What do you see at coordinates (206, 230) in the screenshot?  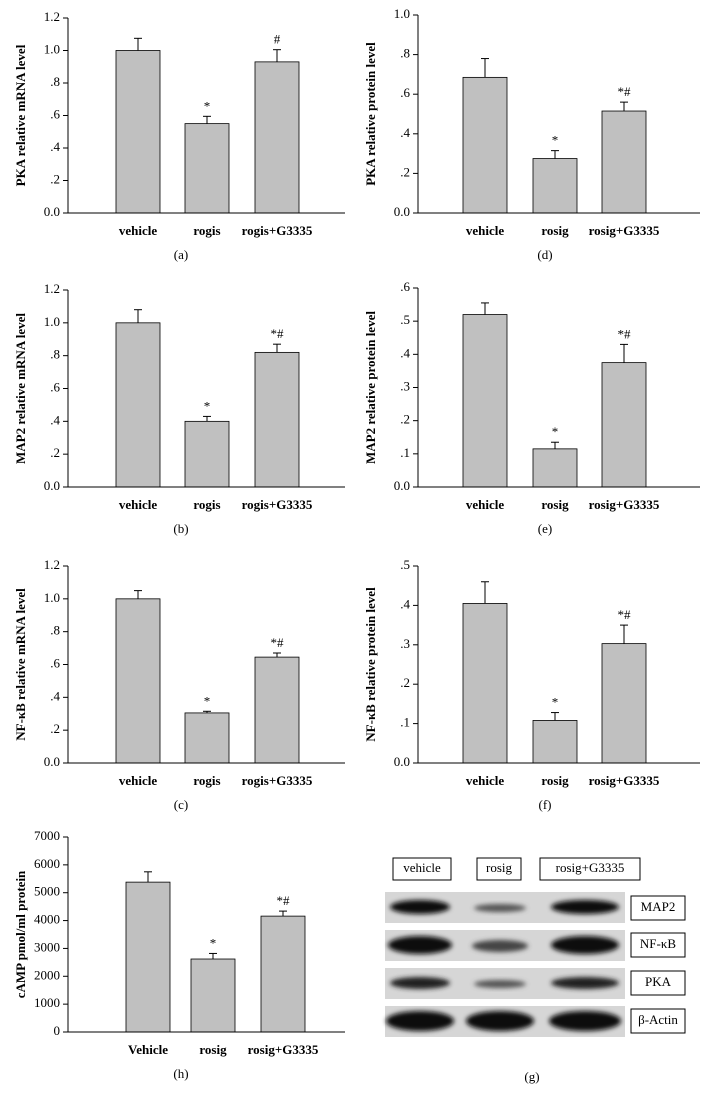 I see `x-tick-label: rogis` at bounding box center [206, 230].